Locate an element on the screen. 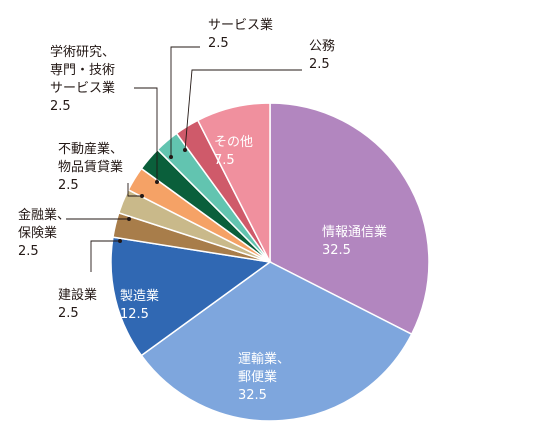  slice-label-4: 建設業 2.5 is located at coordinates (77, 304).